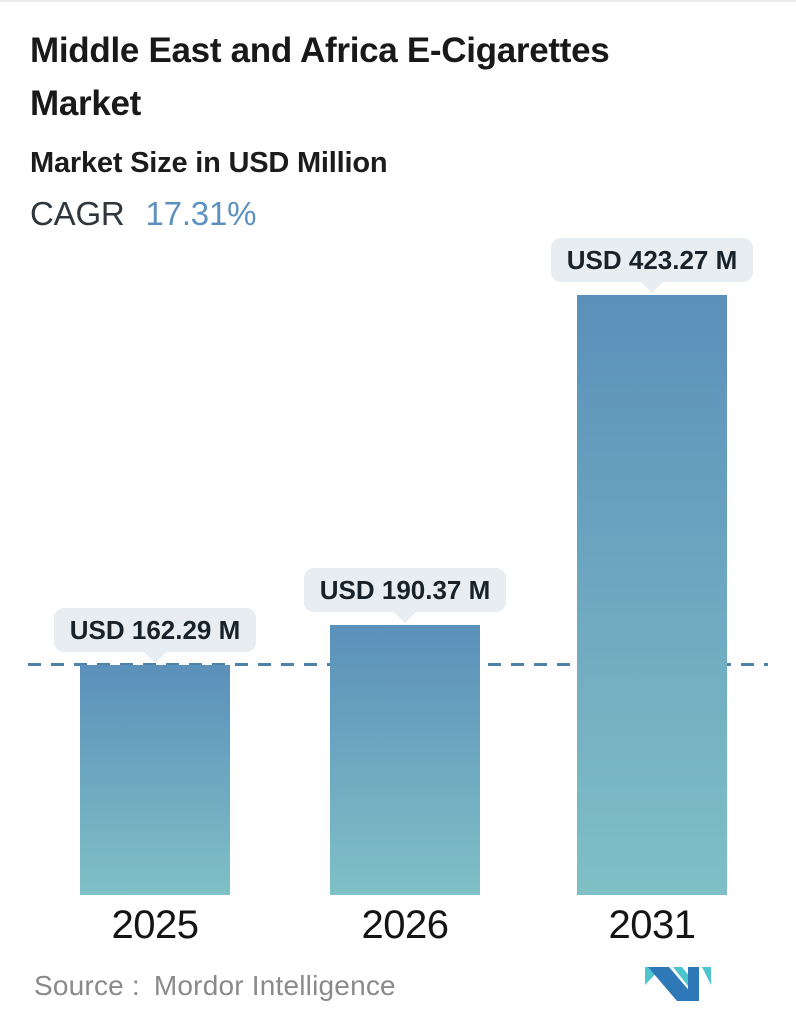  I want to click on x-axis-label-2026: 2026, so click(405, 925).